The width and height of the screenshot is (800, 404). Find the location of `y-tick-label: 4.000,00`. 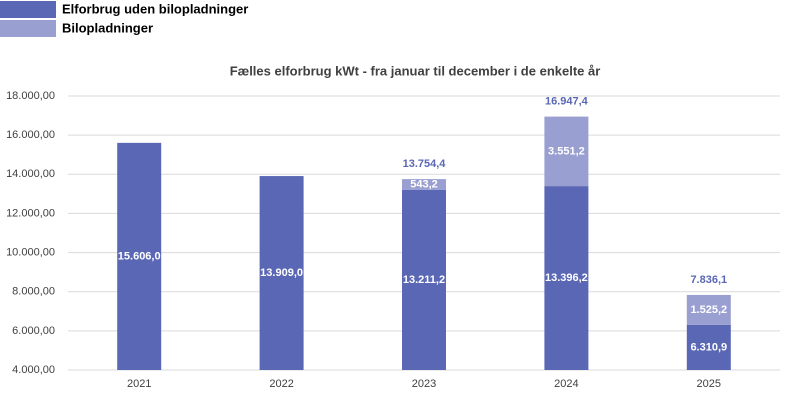

y-tick-label: 4.000,00 is located at coordinates (33, 370).